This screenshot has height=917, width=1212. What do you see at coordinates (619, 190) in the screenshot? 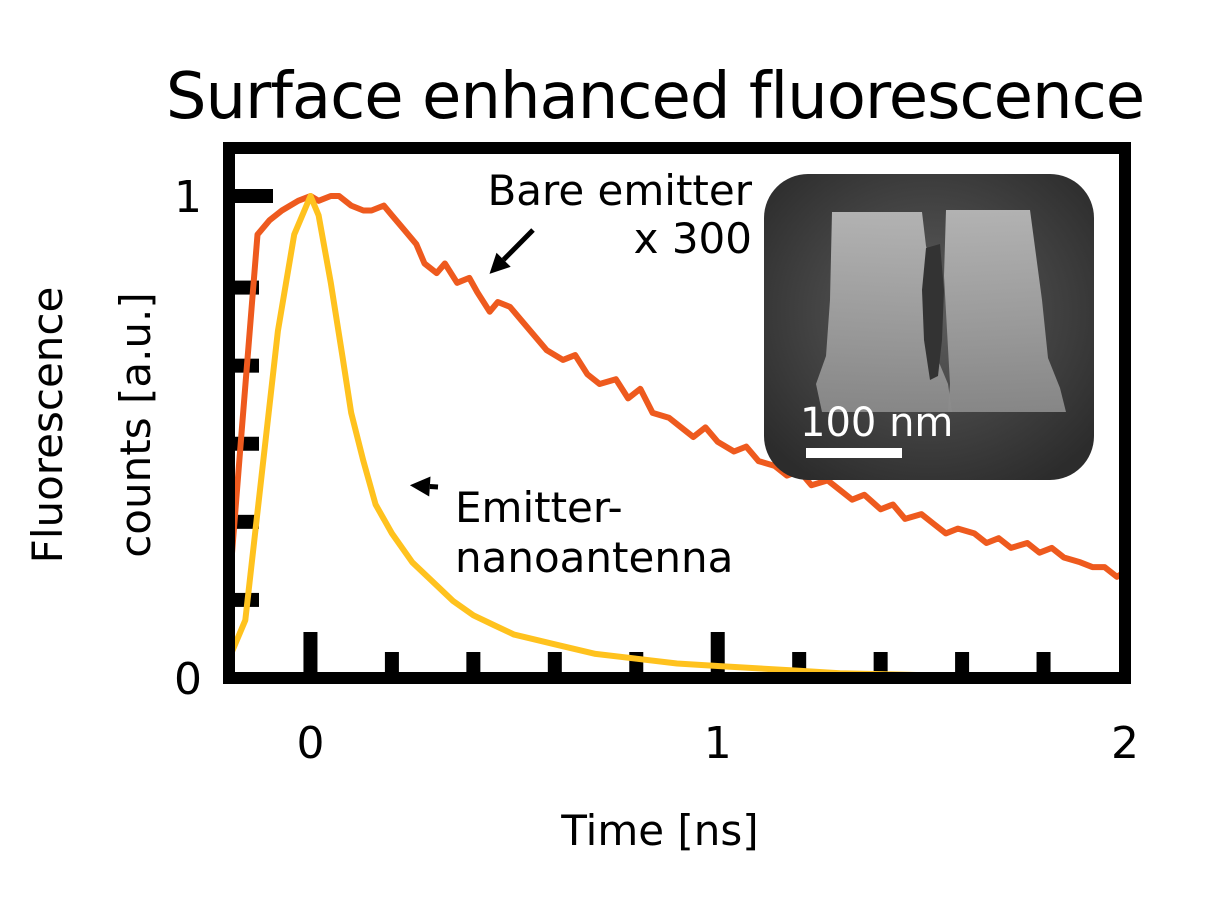
I see `annotation-text: Bare emitter` at bounding box center [619, 190].